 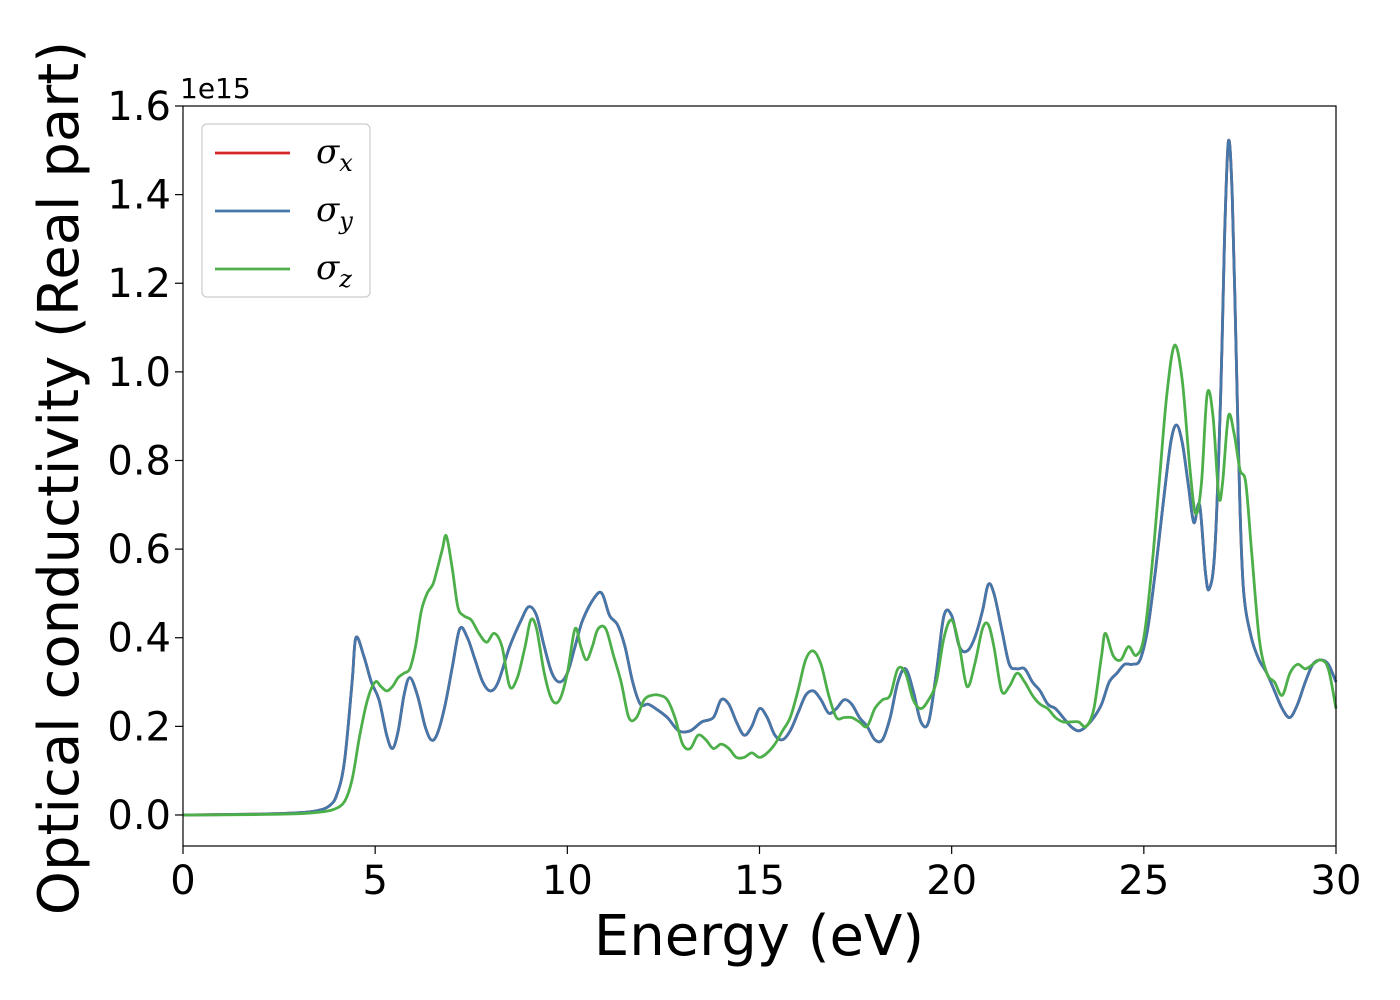 I want to click on y-tick-label: 0.8, so click(x=139, y=461).